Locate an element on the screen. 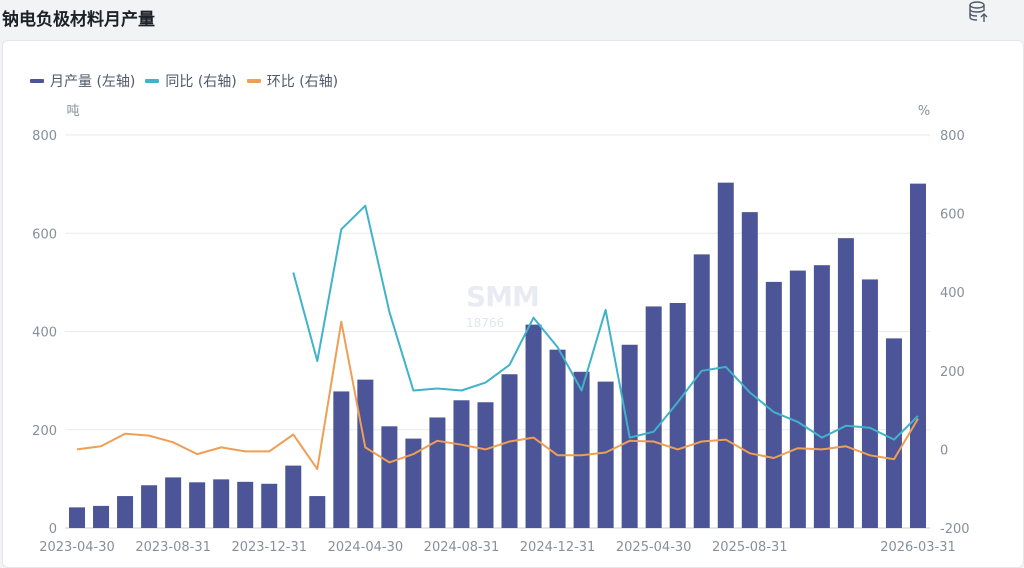 The height and width of the screenshot is (568, 1024). y-right-tick-label: 200 is located at coordinates (952, 372).